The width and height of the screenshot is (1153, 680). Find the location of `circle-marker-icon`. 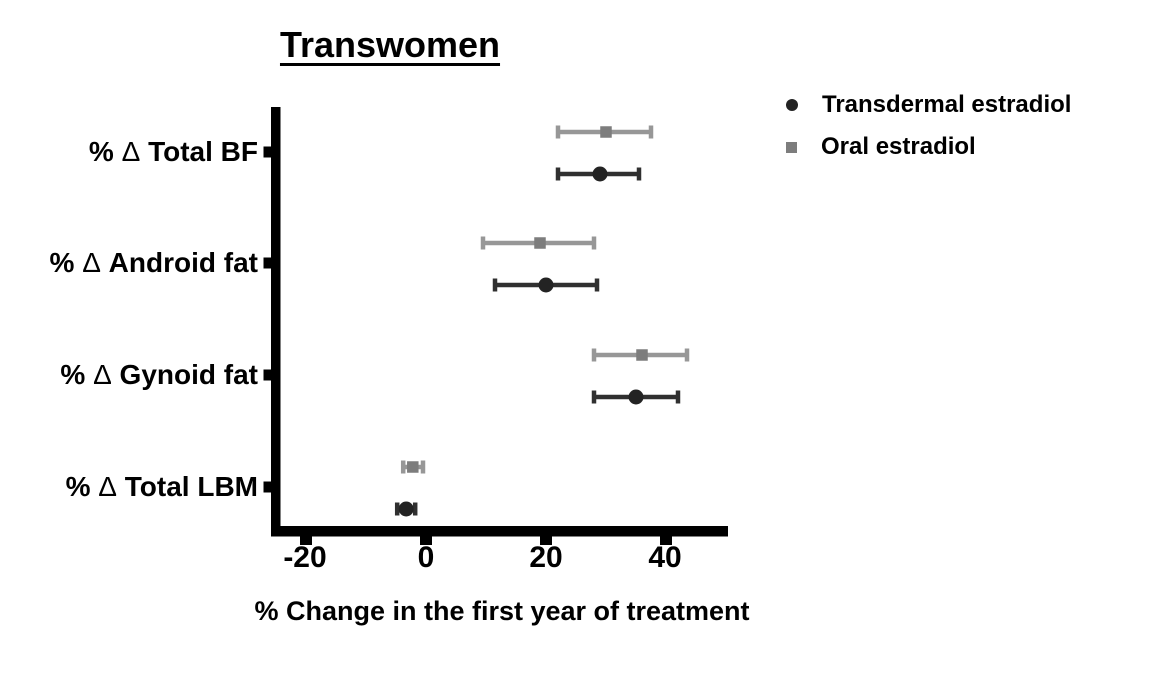

circle-marker-icon is located at coordinates (792, 105).